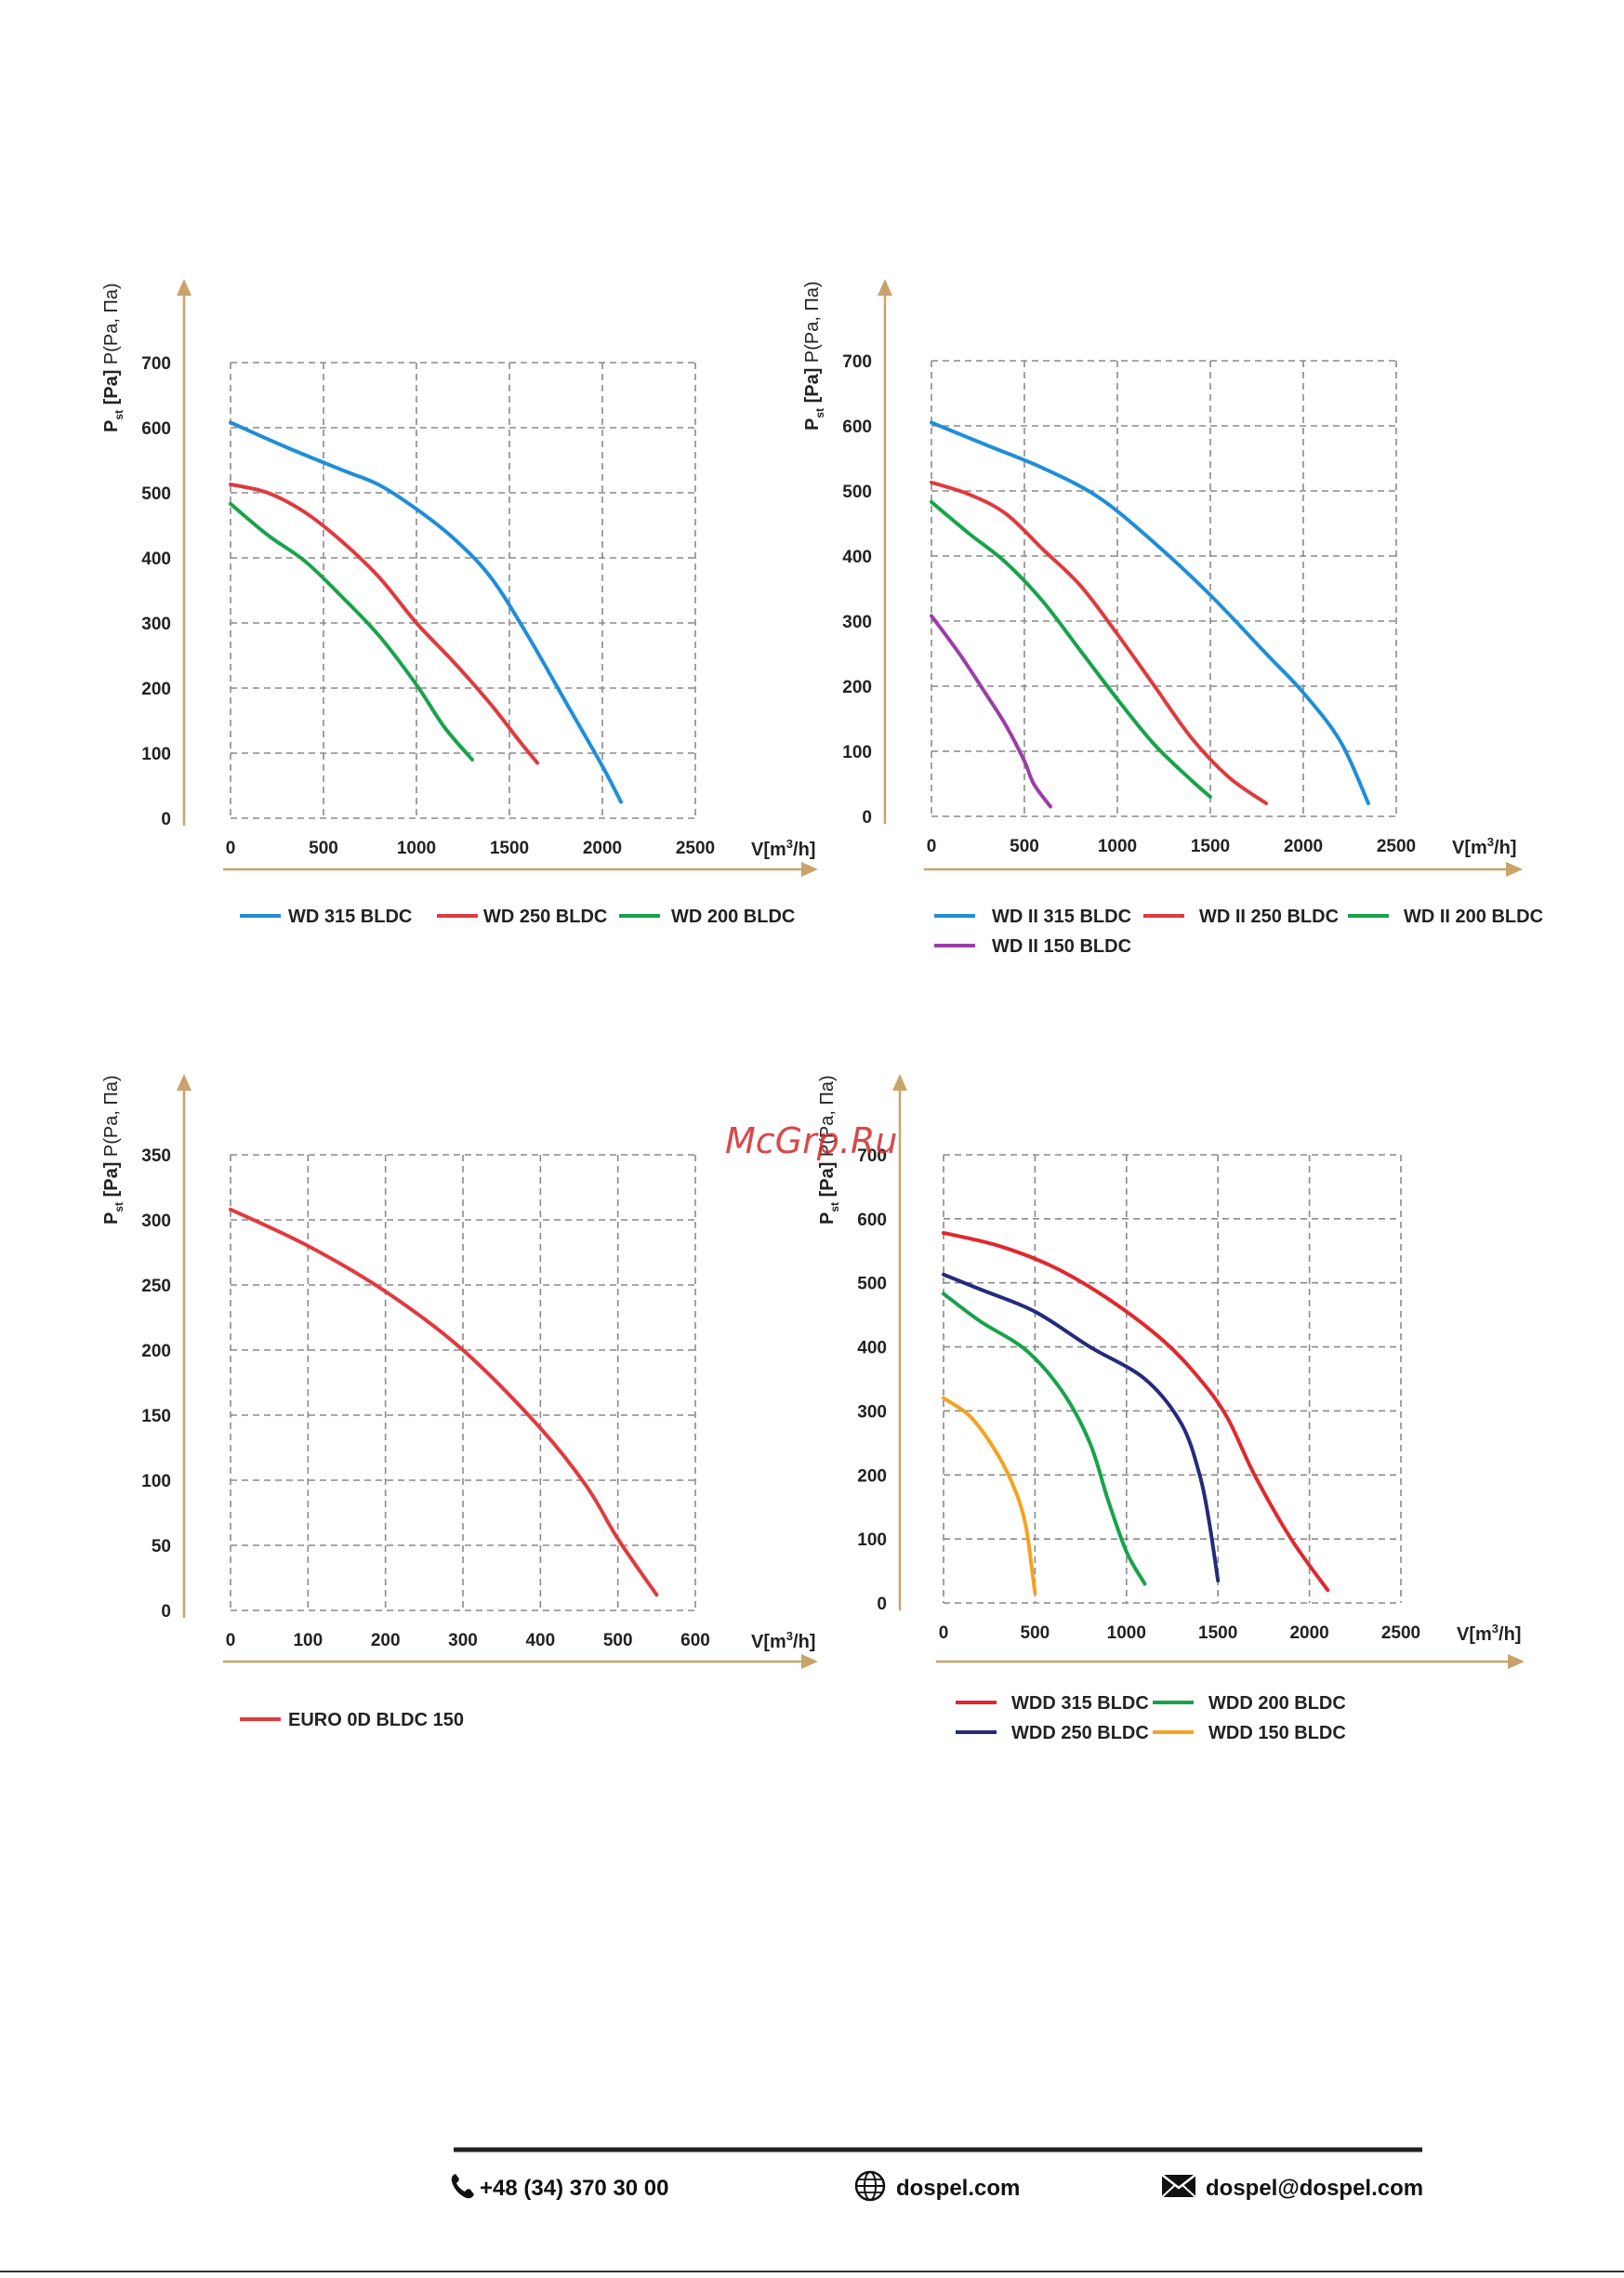  What do you see at coordinates (162, 1546) in the screenshot?
I see `y-tick-label: 50` at bounding box center [162, 1546].